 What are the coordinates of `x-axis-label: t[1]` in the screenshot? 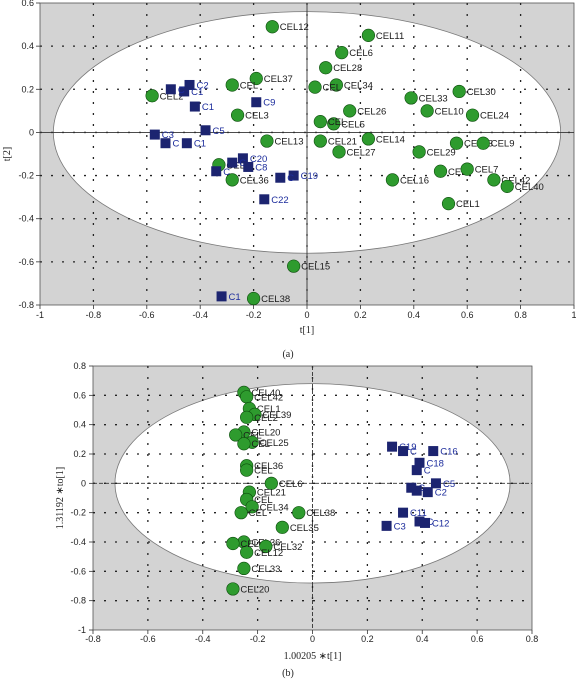 It's located at (307, 330).